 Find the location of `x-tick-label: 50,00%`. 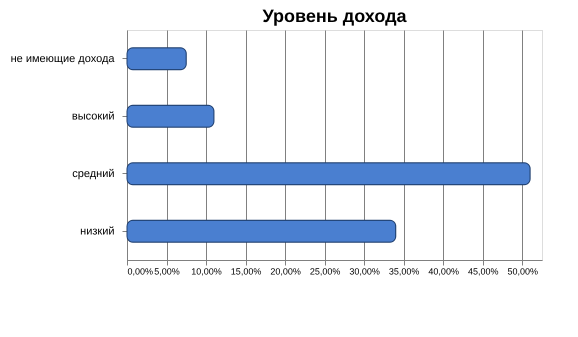

x-tick-label: 50,00% is located at coordinates (522, 271).